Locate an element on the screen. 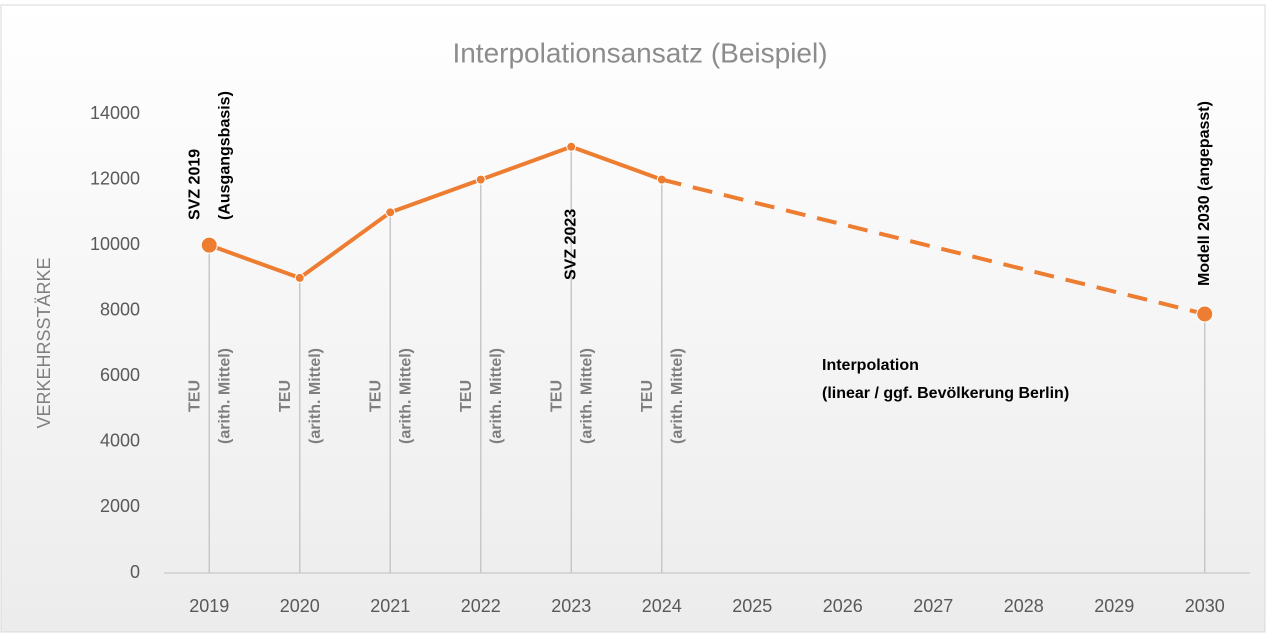 The width and height of the screenshot is (1267, 634). x-tick-label: 2022 is located at coordinates (481, 606).